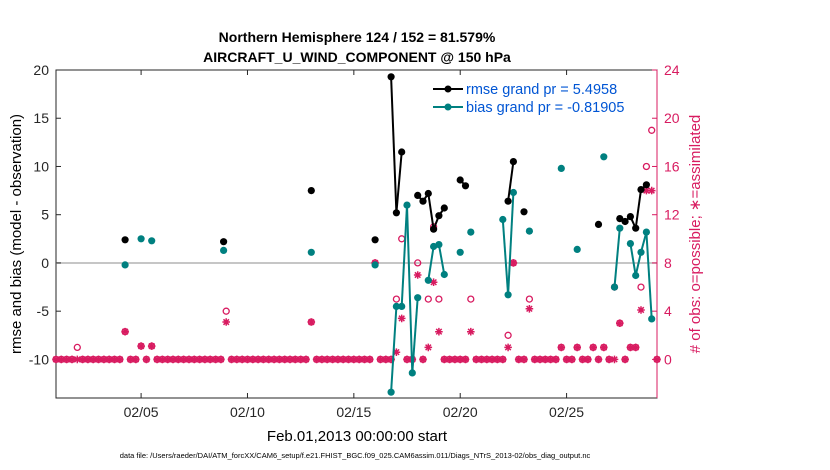  I want to click on left-y-tick-label: -10, so click(39, 359).